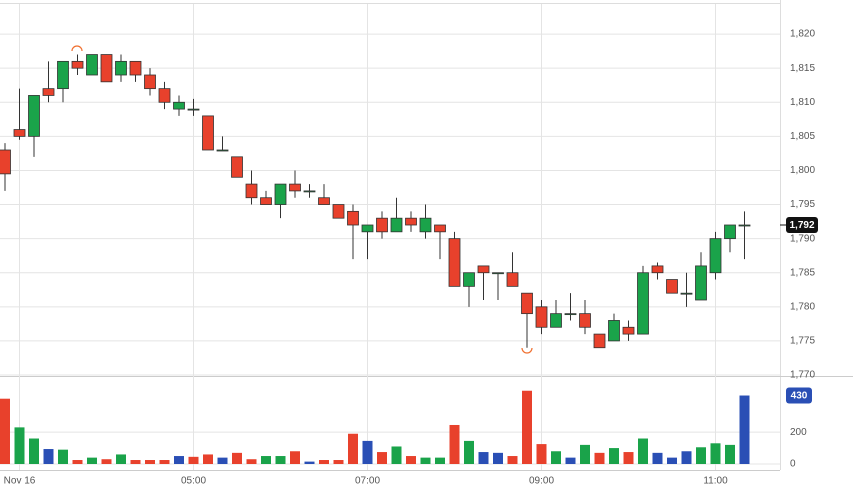  I want to click on y-tick-label: 1,820, so click(802, 34).